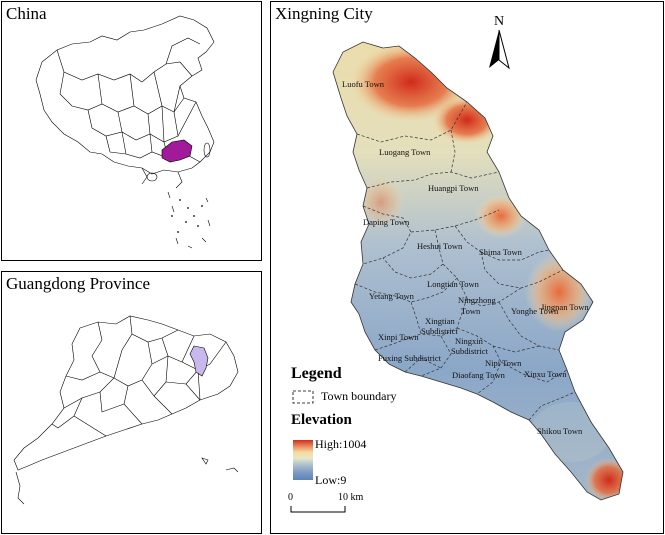 The width and height of the screenshot is (665, 535). Describe the element at coordinates (535, 311) in the screenshot. I see `town-label-yonghe: Yonghe Town` at that location.